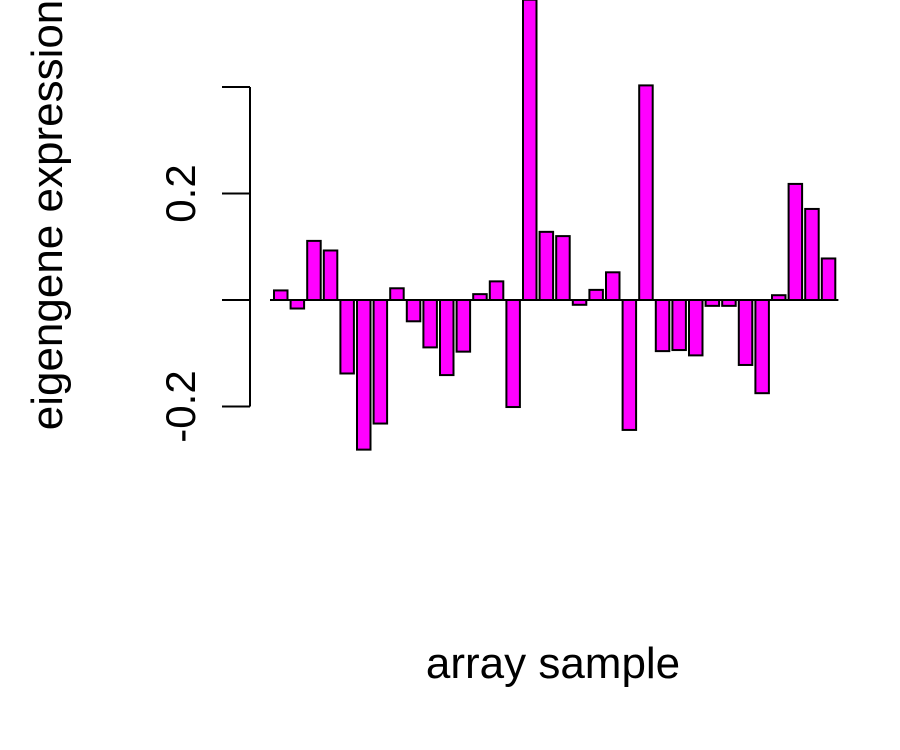  I want to click on x-axis-label: array sample, so click(553, 663).